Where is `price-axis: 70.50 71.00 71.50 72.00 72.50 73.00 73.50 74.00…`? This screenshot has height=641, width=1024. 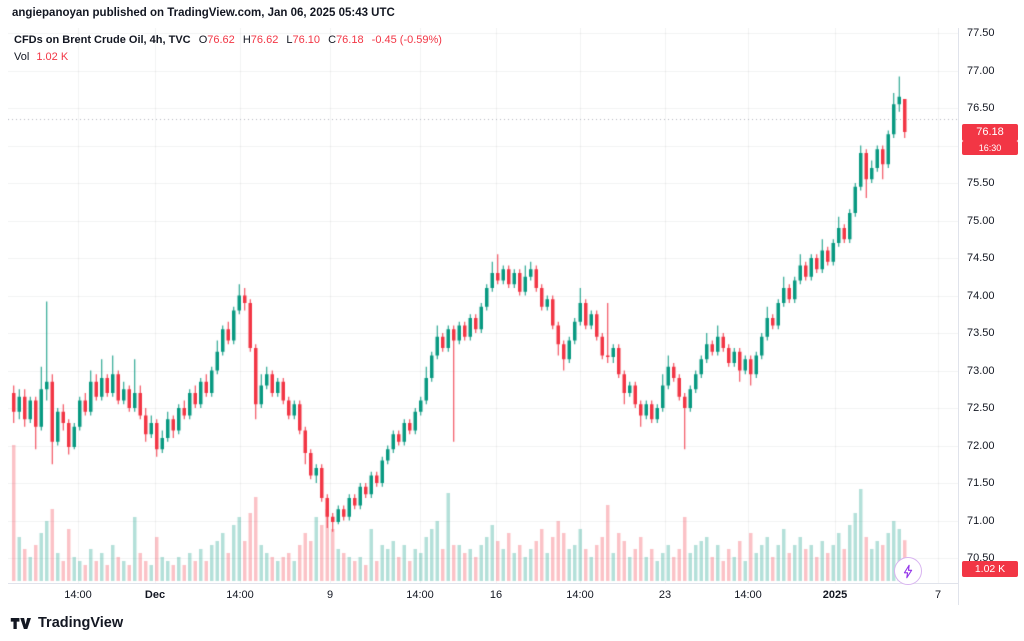 price-axis: 70.50 71.00 71.50 72.00 72.50 73.00 73.50 74.00… is located at coordinates (991, 316).